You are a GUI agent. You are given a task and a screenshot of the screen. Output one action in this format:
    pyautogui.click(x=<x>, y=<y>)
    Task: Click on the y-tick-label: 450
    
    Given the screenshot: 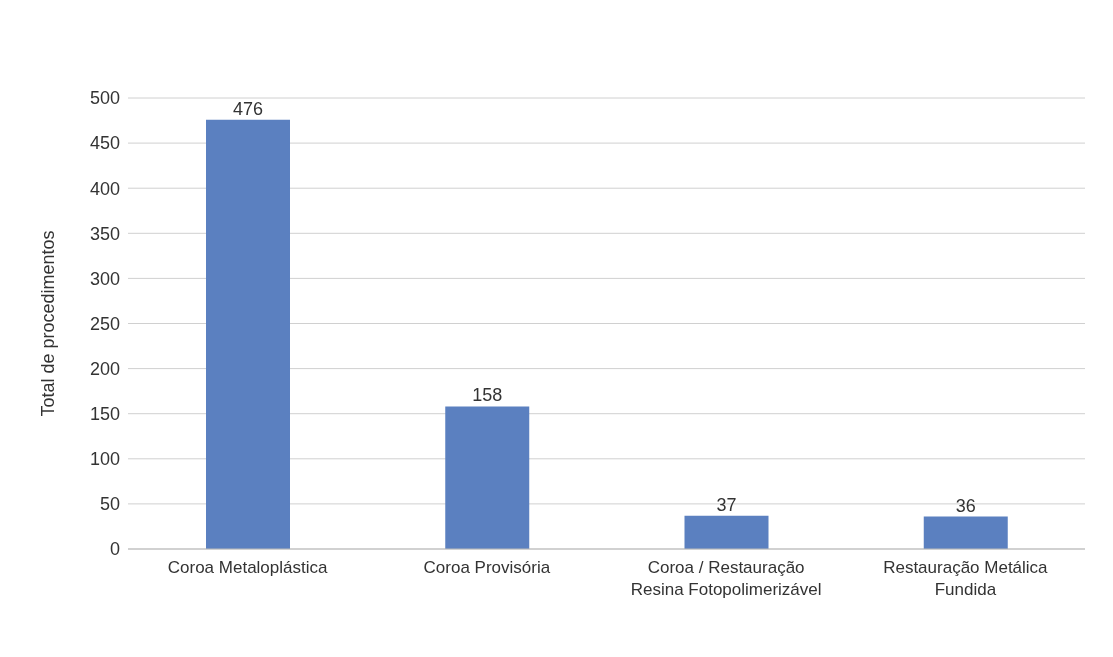 What is the action you would take?
    pyautogui.click(x=104, y=143)
    